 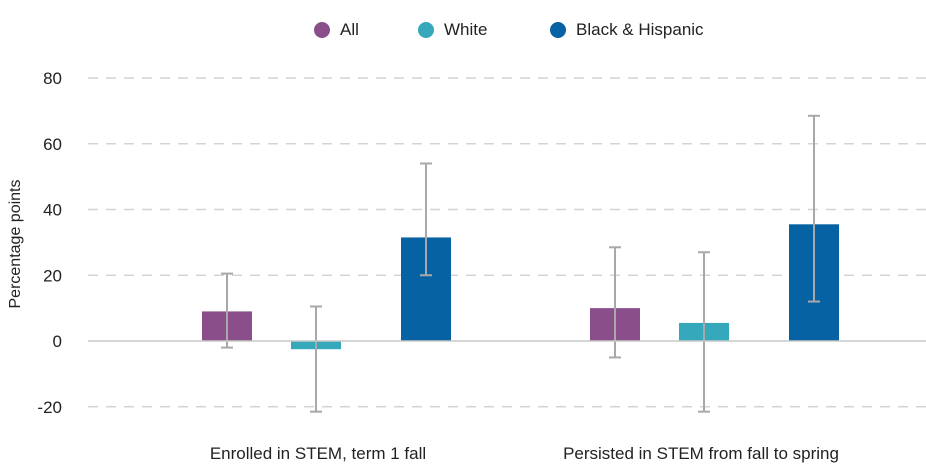 I want to click on legend-label-black-hispanic: Black & Hispanic, so click(x=640, y=29).